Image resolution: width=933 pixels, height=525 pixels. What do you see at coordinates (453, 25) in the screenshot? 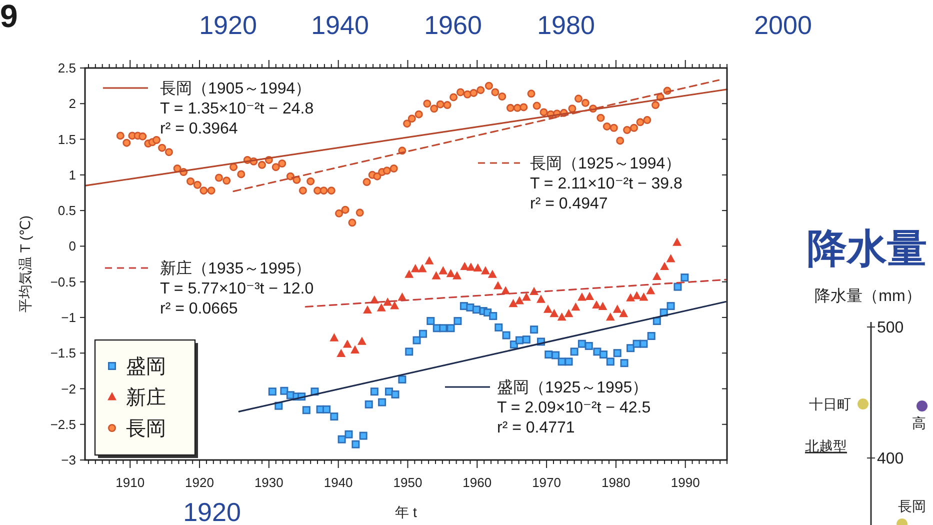
I see `text: 1960` at bounding box center [453, 25].